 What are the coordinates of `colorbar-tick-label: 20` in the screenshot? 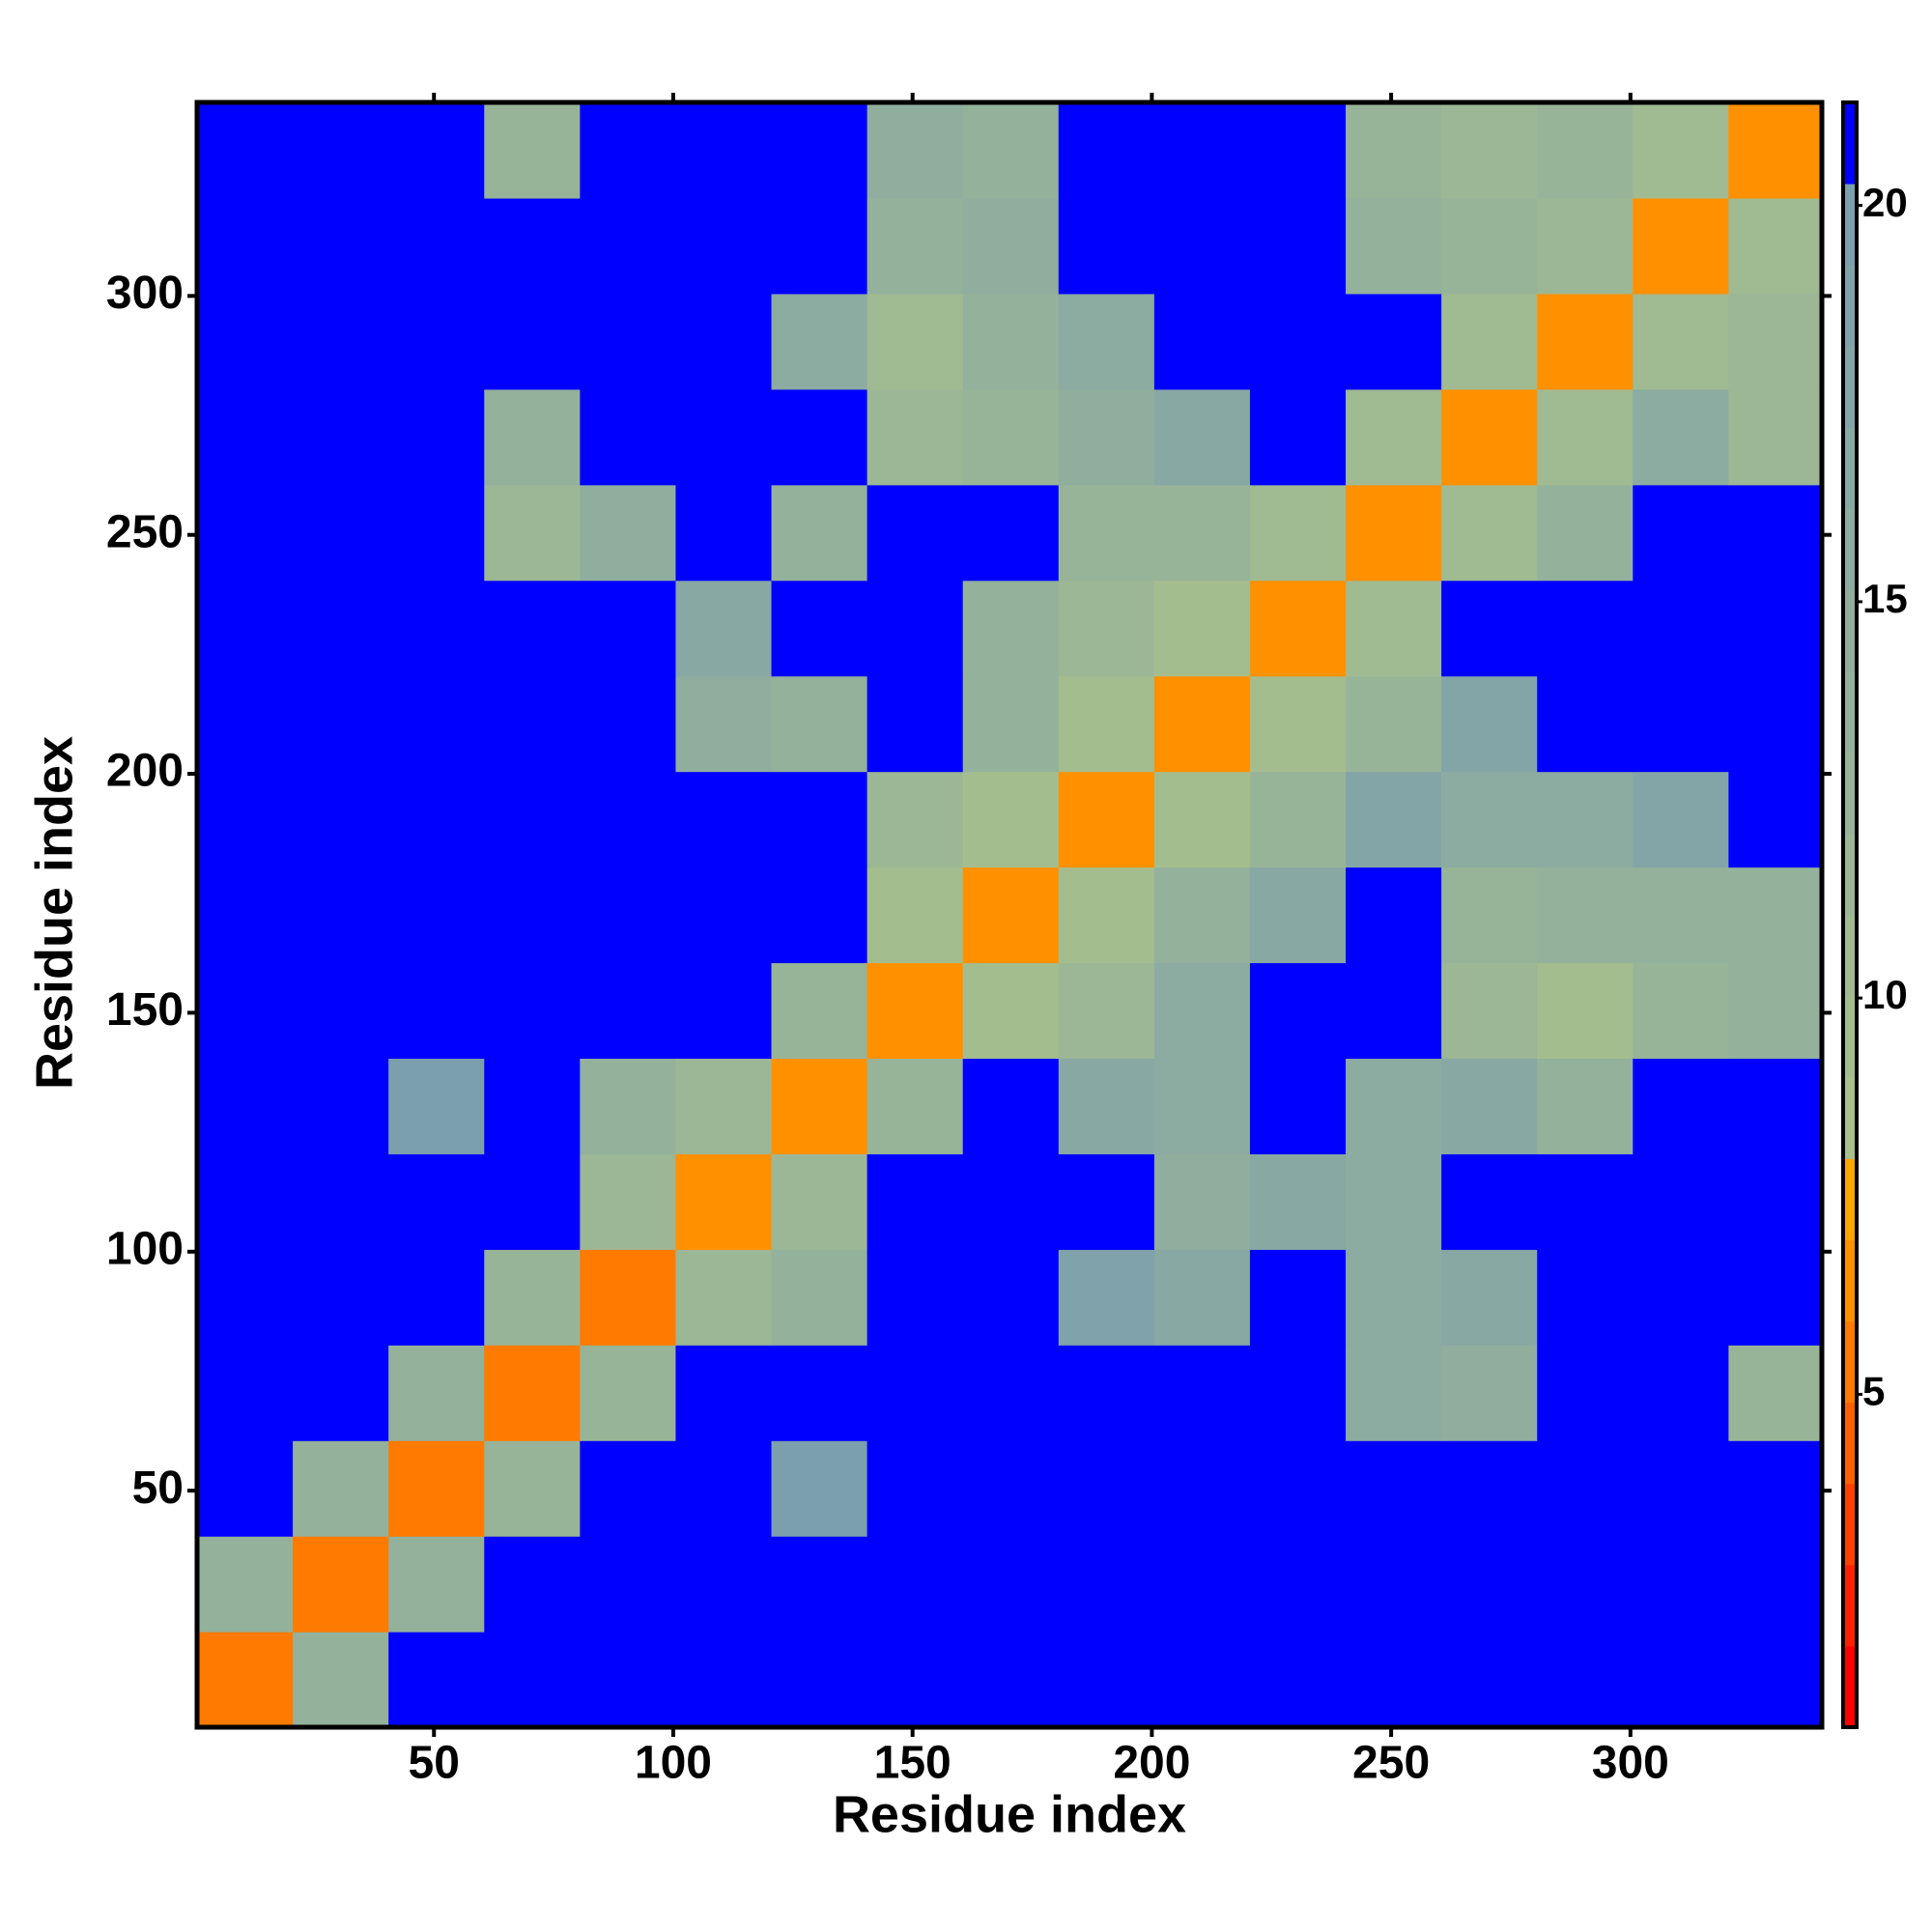 It's located at (1885, 202).